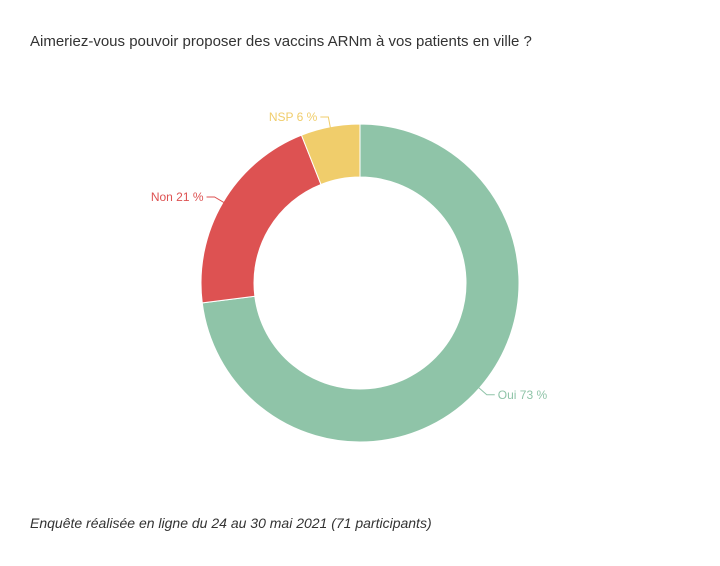 The width and height of the screenshot is (720, 566). What do you see at coordinates (325, 122) in the screenshot?
I see `leader-line-nsp` at bounding box center [325, 122].